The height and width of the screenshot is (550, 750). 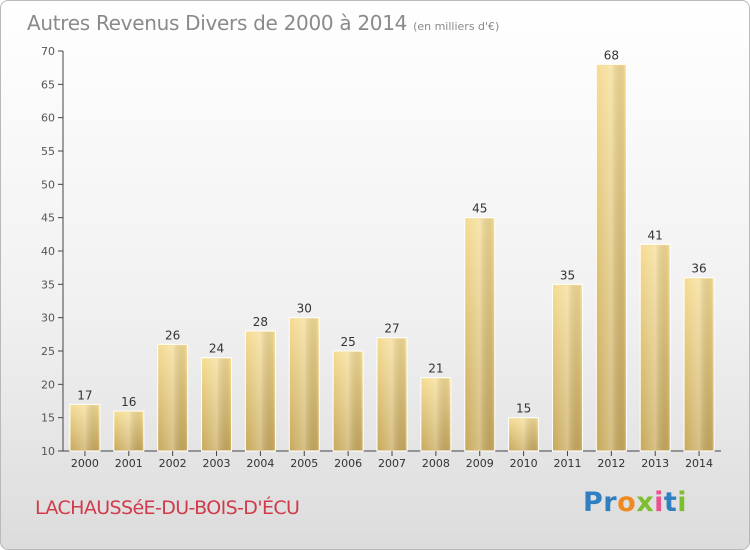 What do you see at coordinates (698, 269) in the screenshot?
I see `data-label: 36` at bounding box center [698, 269].